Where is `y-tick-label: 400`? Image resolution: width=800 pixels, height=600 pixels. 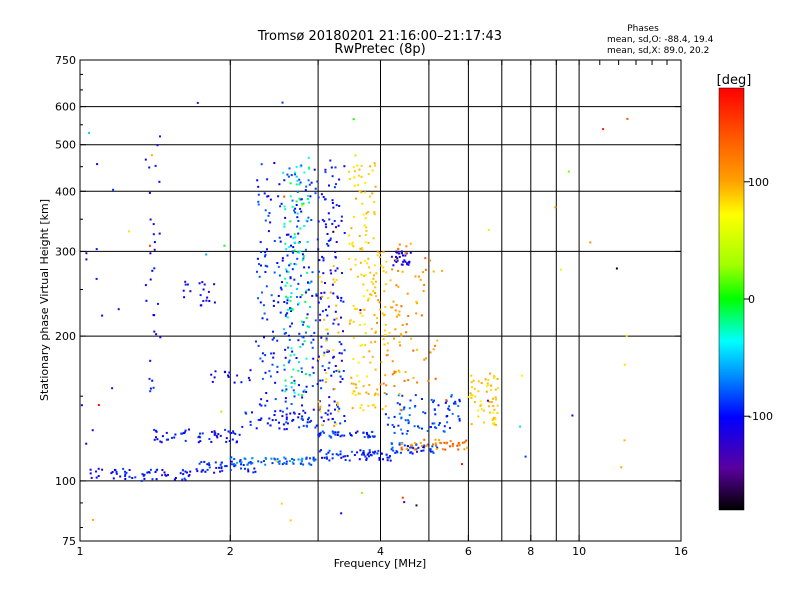
y-tick-label: 400 is located at coordinates (65, 191).